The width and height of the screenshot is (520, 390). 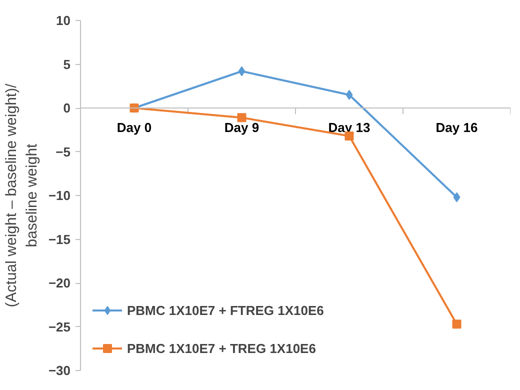 I want to click on legend-label: PBMC 1X10E7 + FTREG 1X10E6, so click(x=225, y=310).